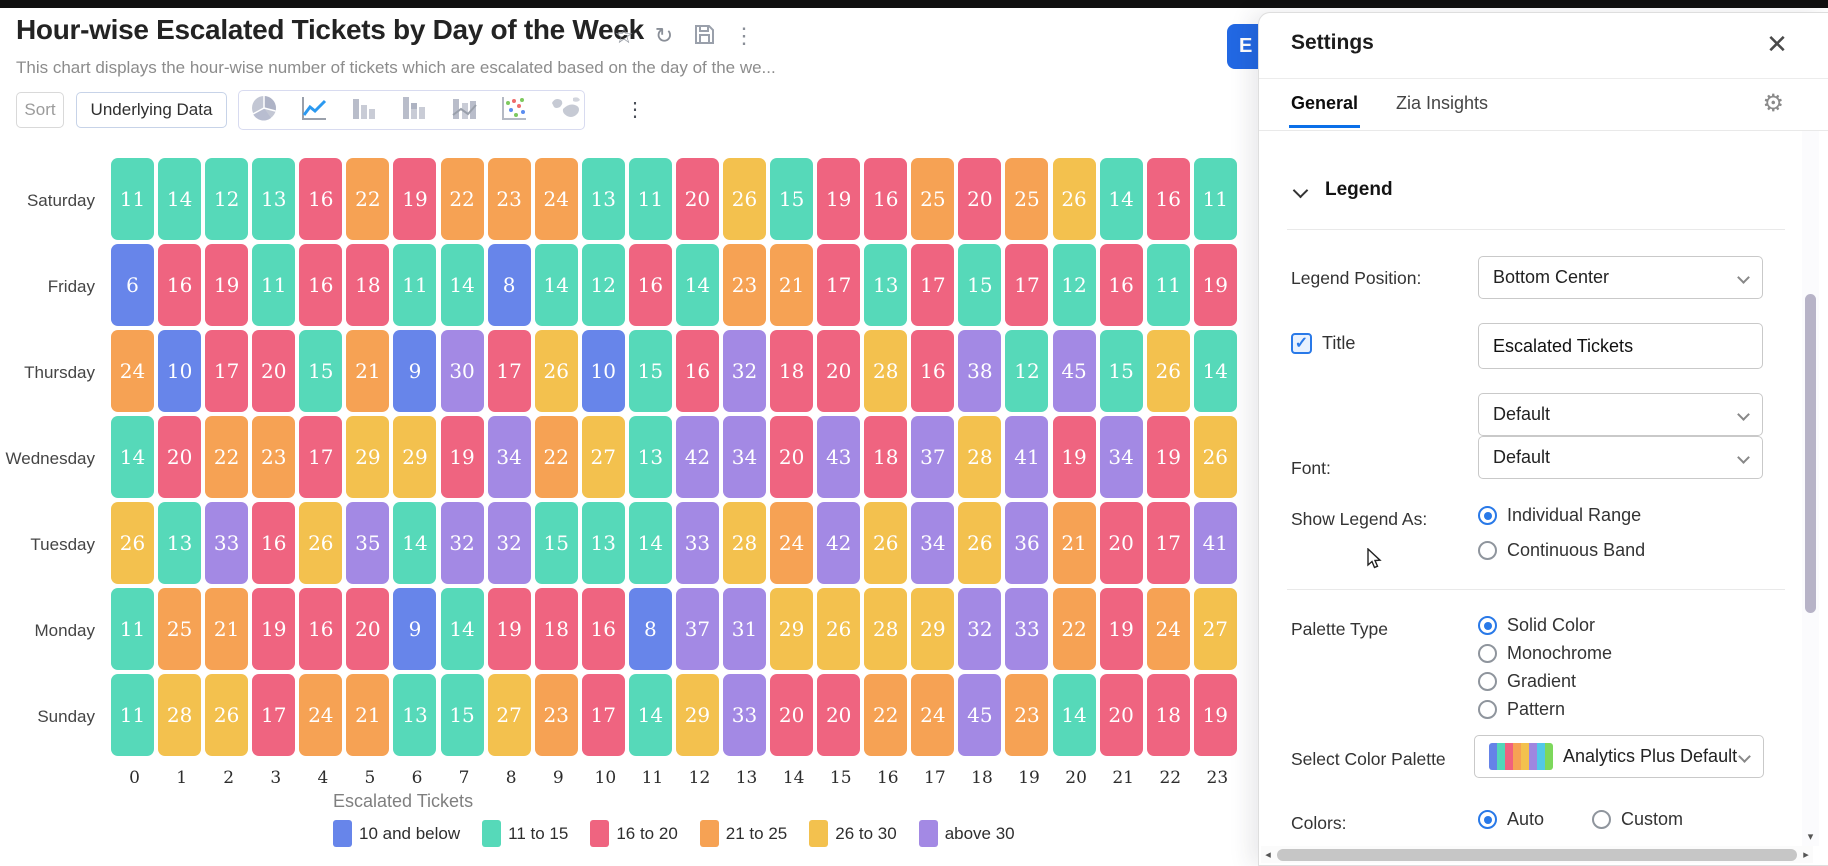  I want to click on panel-vertical-scrollbar, so click(1810, 488).